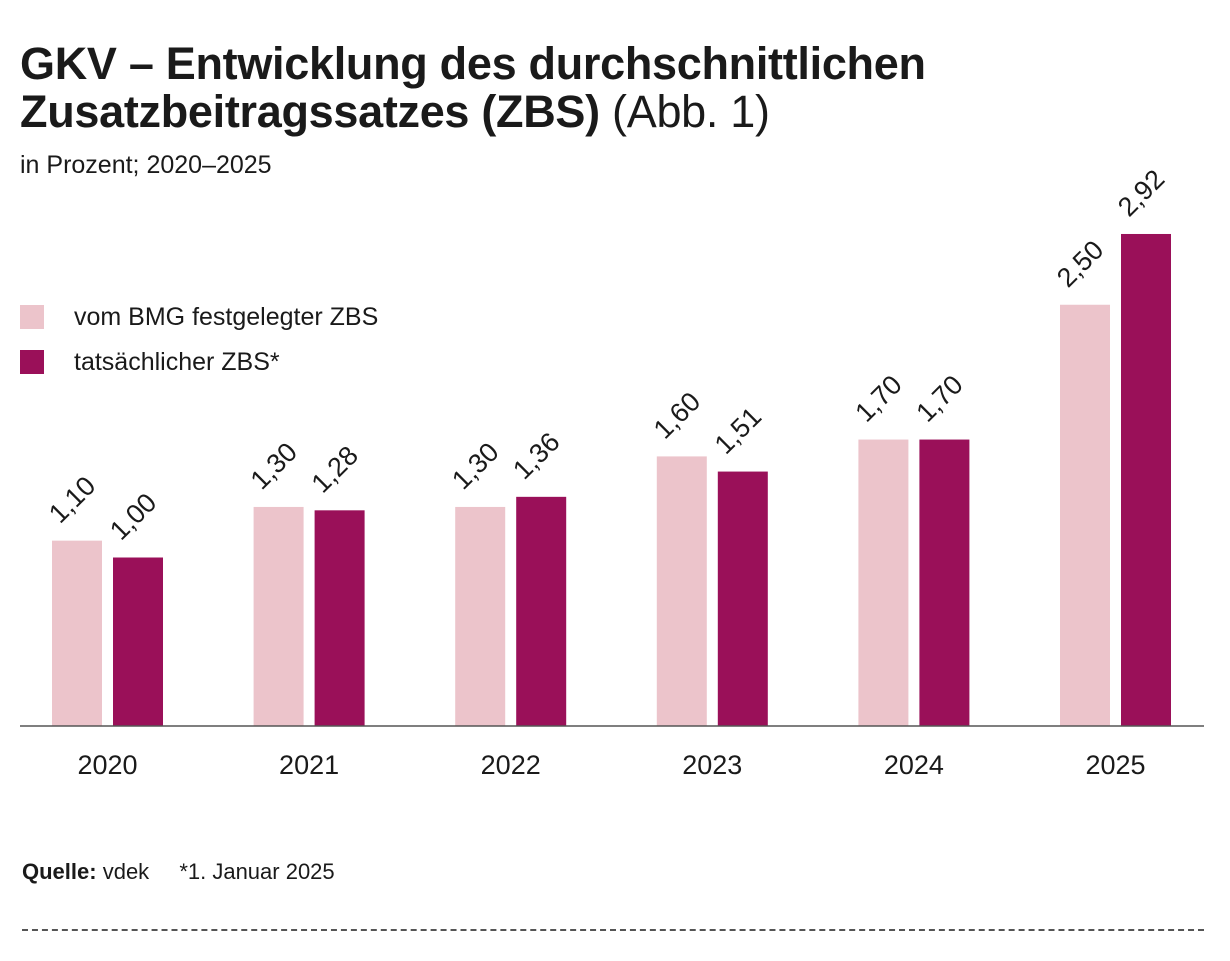  What do you see at coordinates (475, 466) in the screenshot?
I see `data-label-bmg-2022: 1,30` at bounding box center [475, 466].